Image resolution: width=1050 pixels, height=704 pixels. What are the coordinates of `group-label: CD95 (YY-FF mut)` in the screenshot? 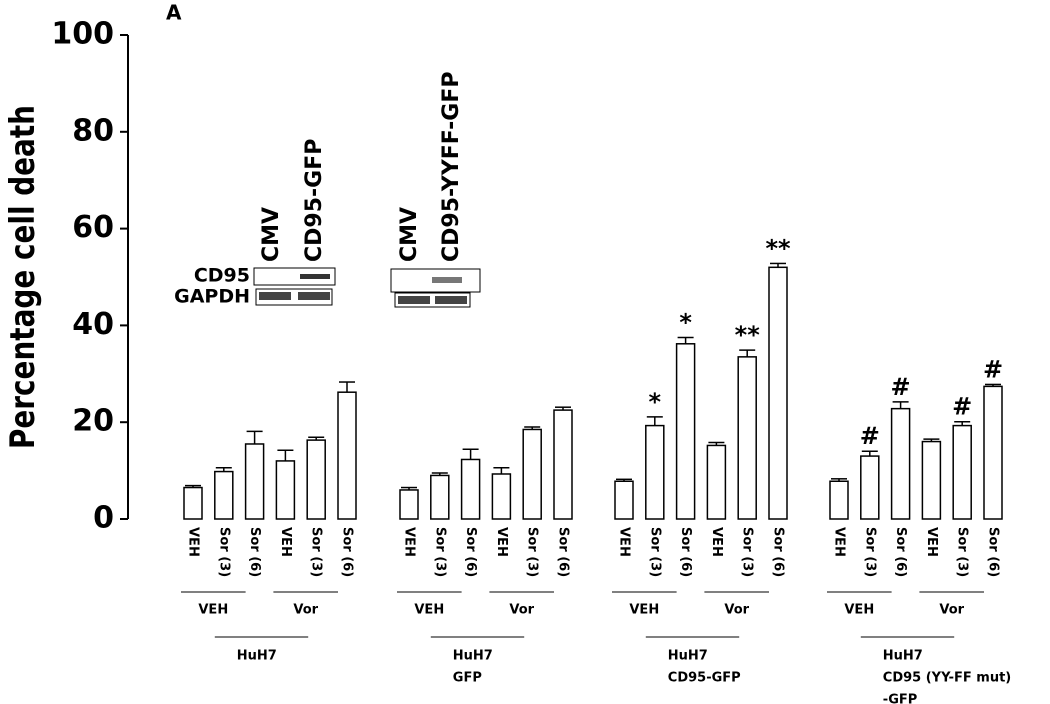 It's located at (947, 678).